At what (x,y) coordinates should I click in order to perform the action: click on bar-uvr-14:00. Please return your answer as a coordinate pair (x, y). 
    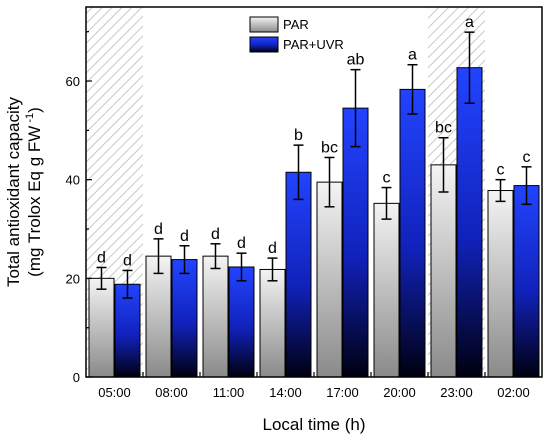
    Looking at the image, I should click on (298, 274).